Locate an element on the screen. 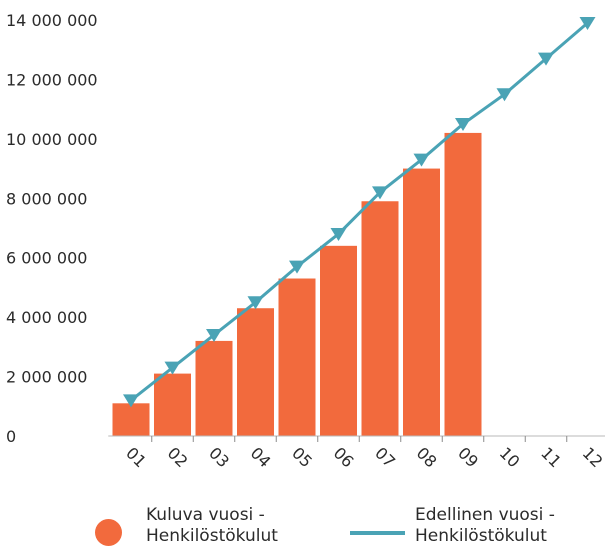 The image size is (605, 555). legend-line-icon is located at coordinates (377, 533).